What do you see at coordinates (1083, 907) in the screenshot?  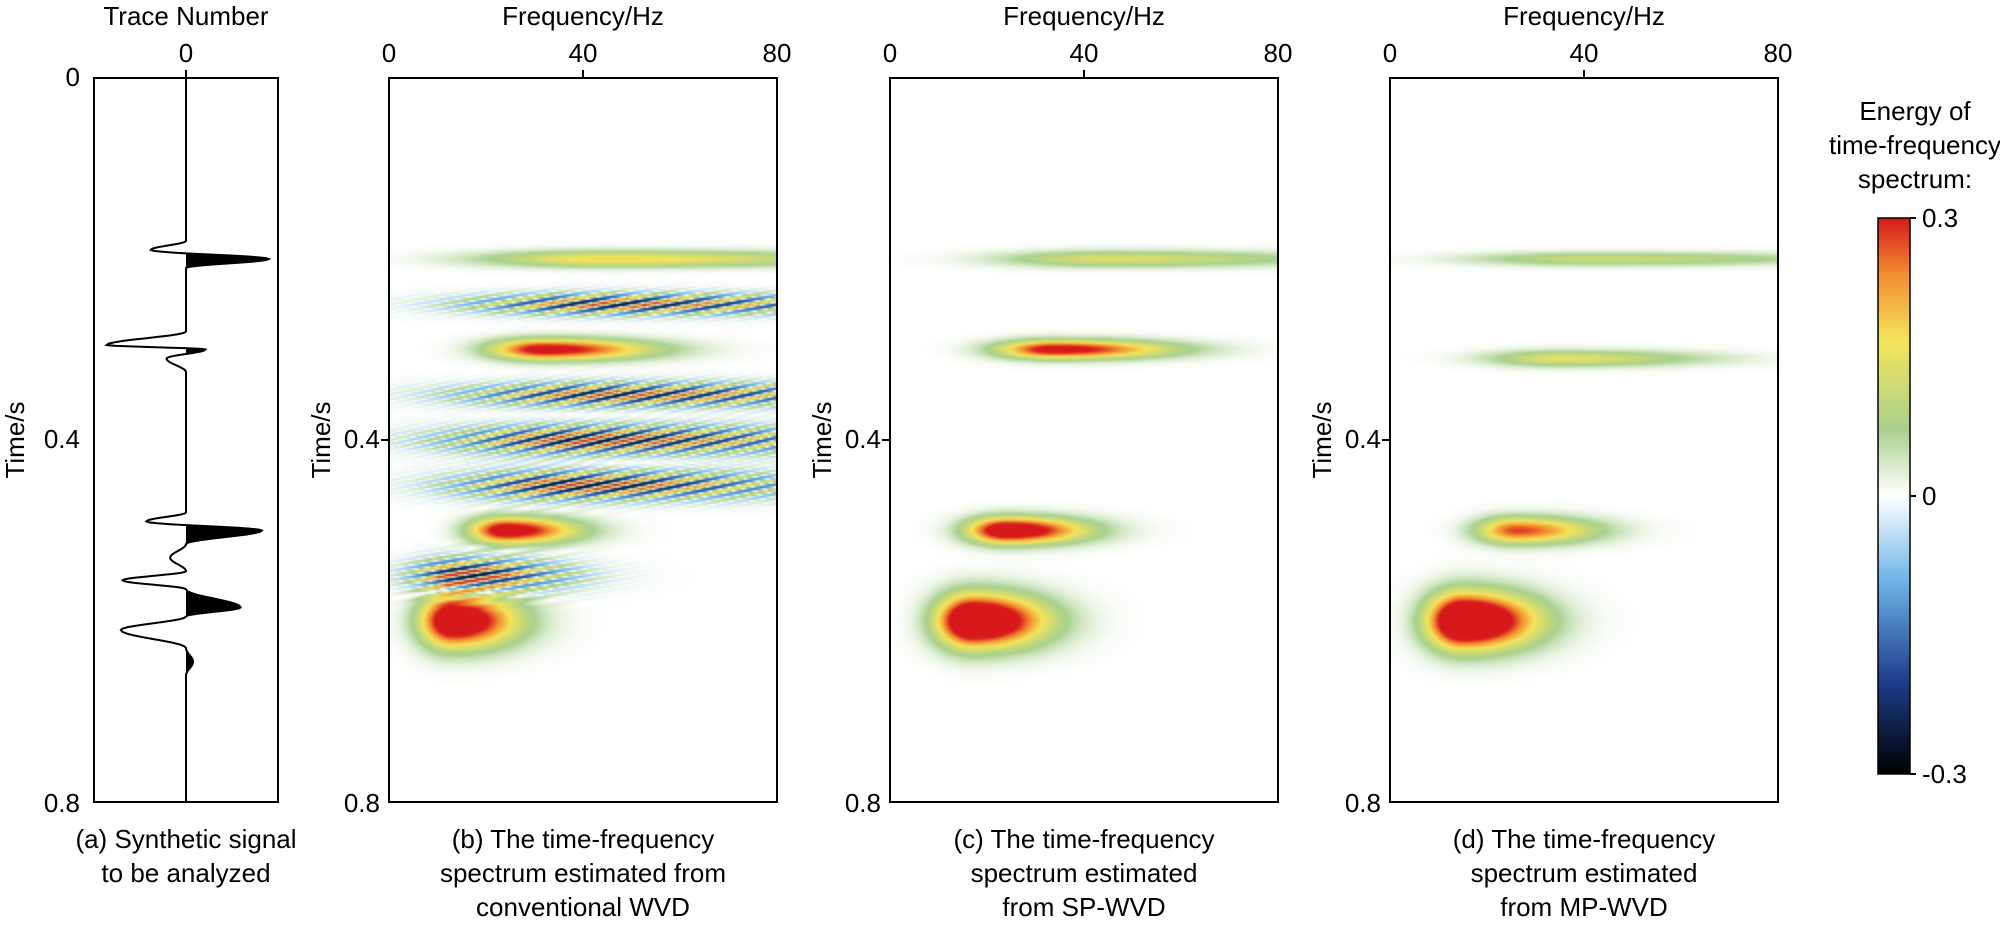 I see `panel-c-caption-line-3: from SP-WVD` at bounding box center [1083, 907].